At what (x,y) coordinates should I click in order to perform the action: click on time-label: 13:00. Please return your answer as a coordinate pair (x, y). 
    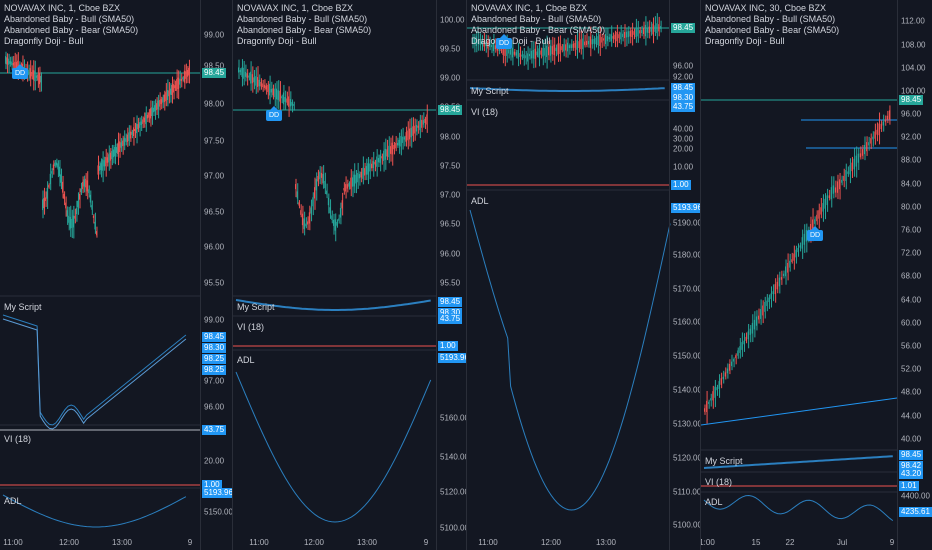
    Looking at the image, I should click on (606, 542).